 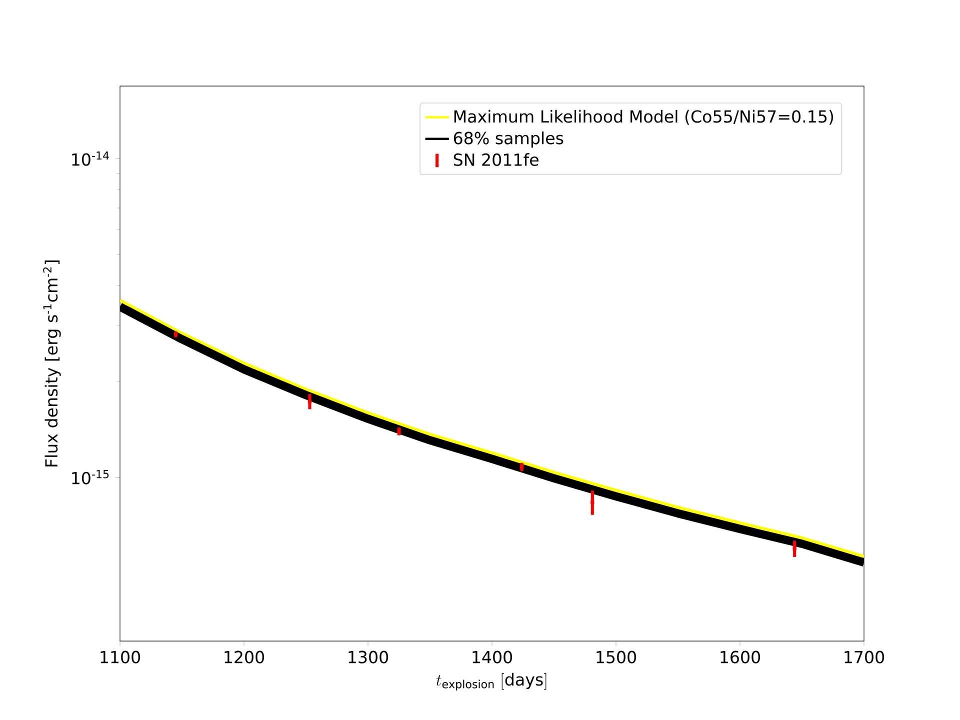 I want to click on legend-label: Maximum Likelihood Model (Co55/Ni57=0.15), so click(x=644, y=117).